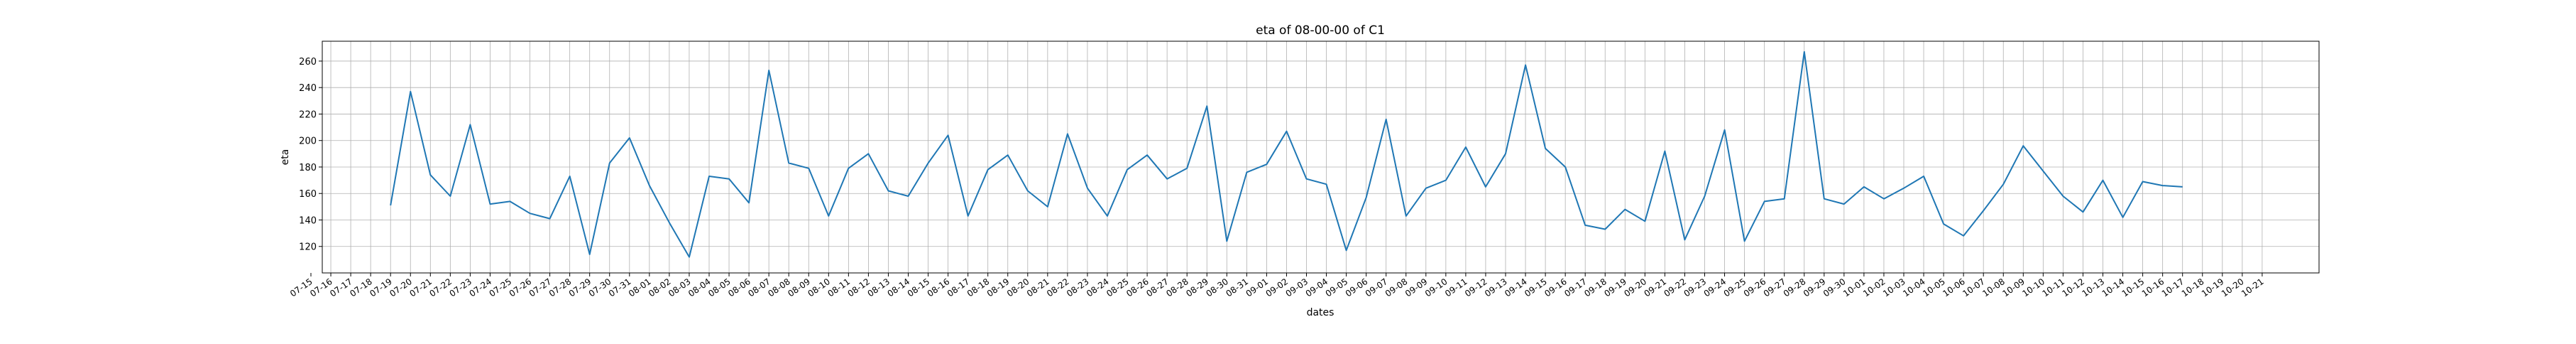  Describe the element at coordinates (2033, 287) in the screenshot. I see `x-tick-label: 10-10` at that location.